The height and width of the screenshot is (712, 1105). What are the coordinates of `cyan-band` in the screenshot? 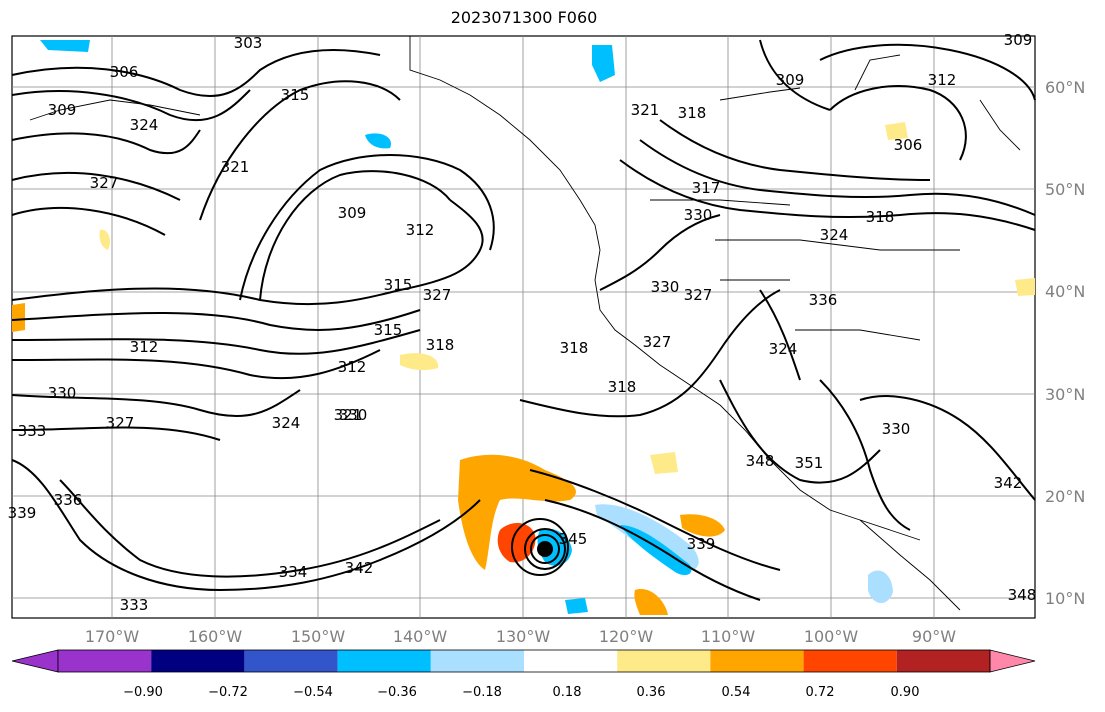 It's located at (656, 550).